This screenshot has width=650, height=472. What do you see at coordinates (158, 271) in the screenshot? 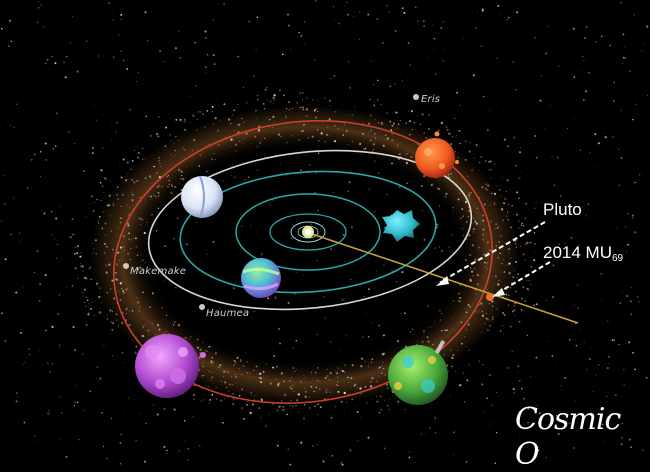
I see `label-makemake: Makemake` at bounding box center [158, 271].